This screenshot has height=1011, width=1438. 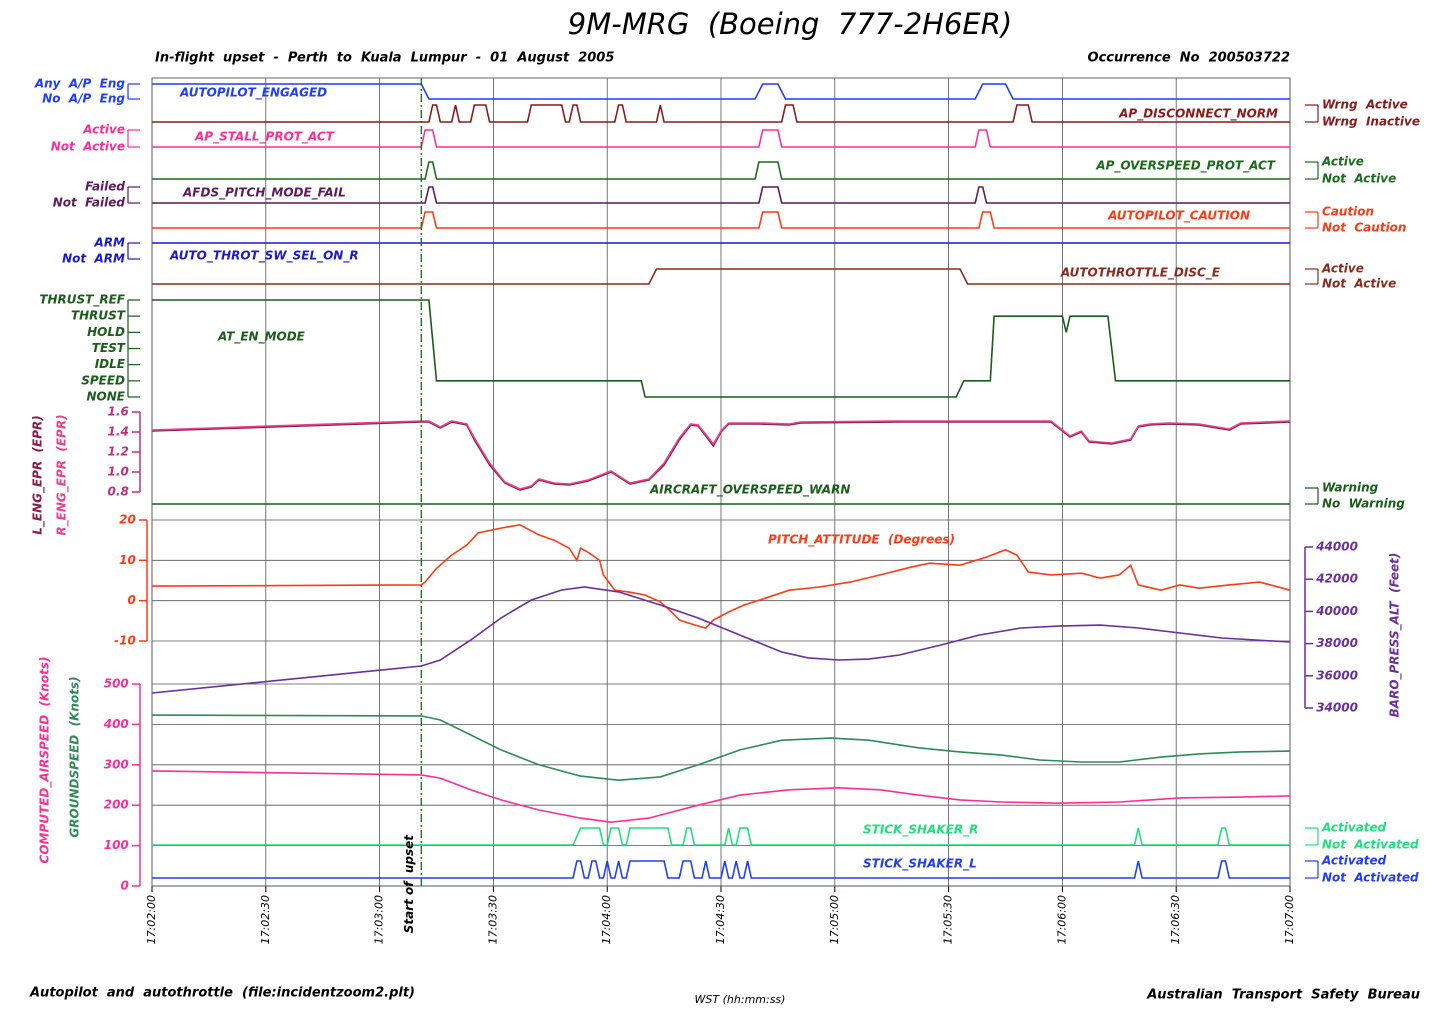 I want to click on x-tick-label: 17:03:30, so click(x=492, y=919).